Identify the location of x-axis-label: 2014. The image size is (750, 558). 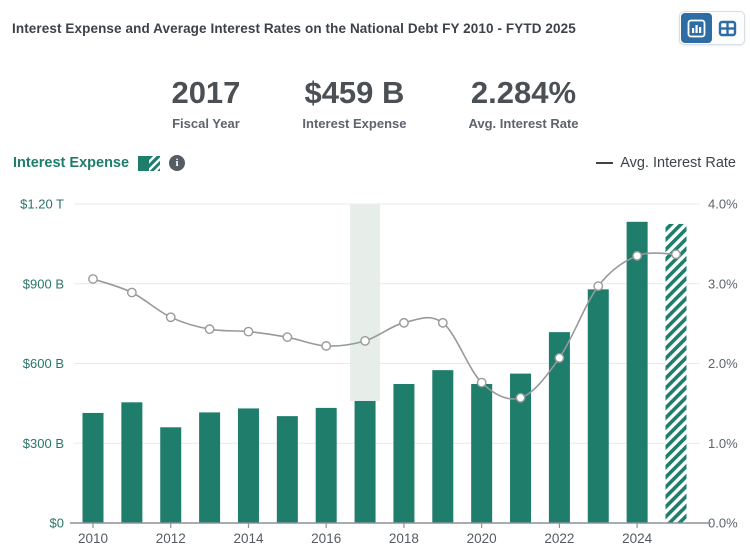
(248, 538).